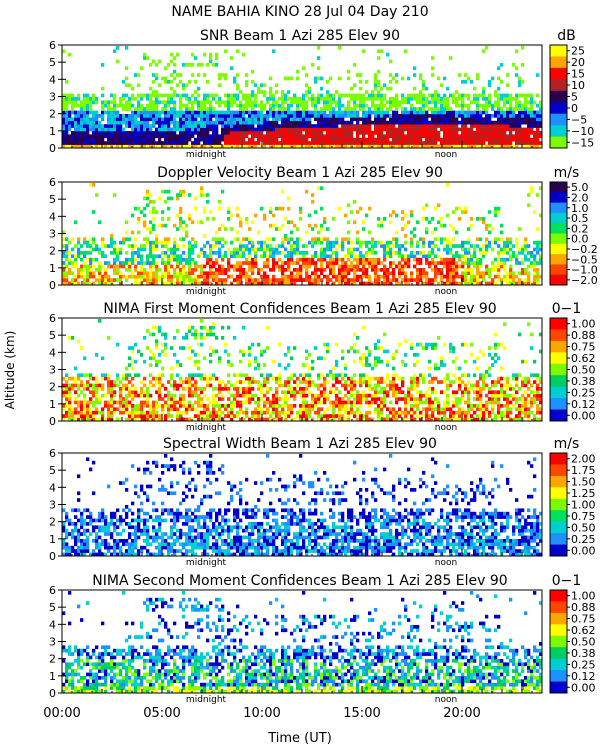 The width and height of the screenshot is (600, 750). I want to click on colorbar-label: −0.2, so click(584, 249).